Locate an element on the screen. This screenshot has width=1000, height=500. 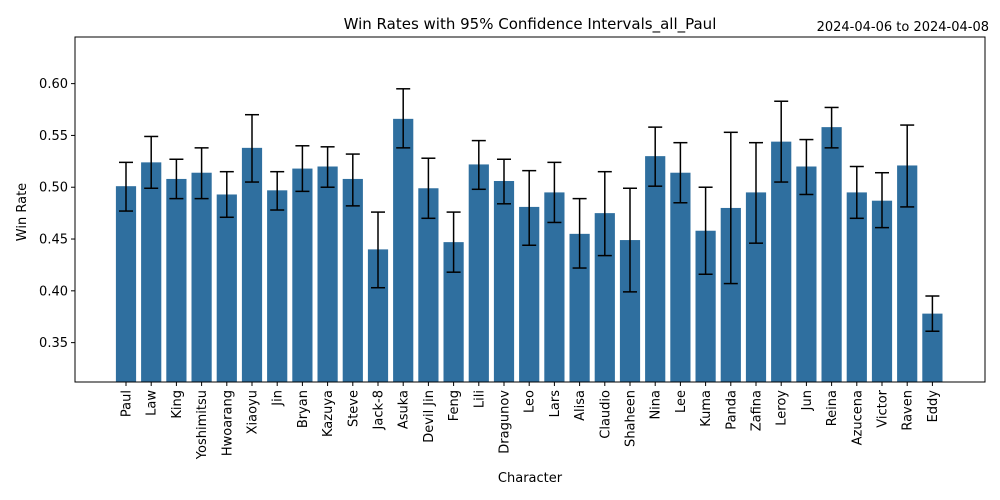
x-tick-label: Dragunov is located at coordinates (505, 422).